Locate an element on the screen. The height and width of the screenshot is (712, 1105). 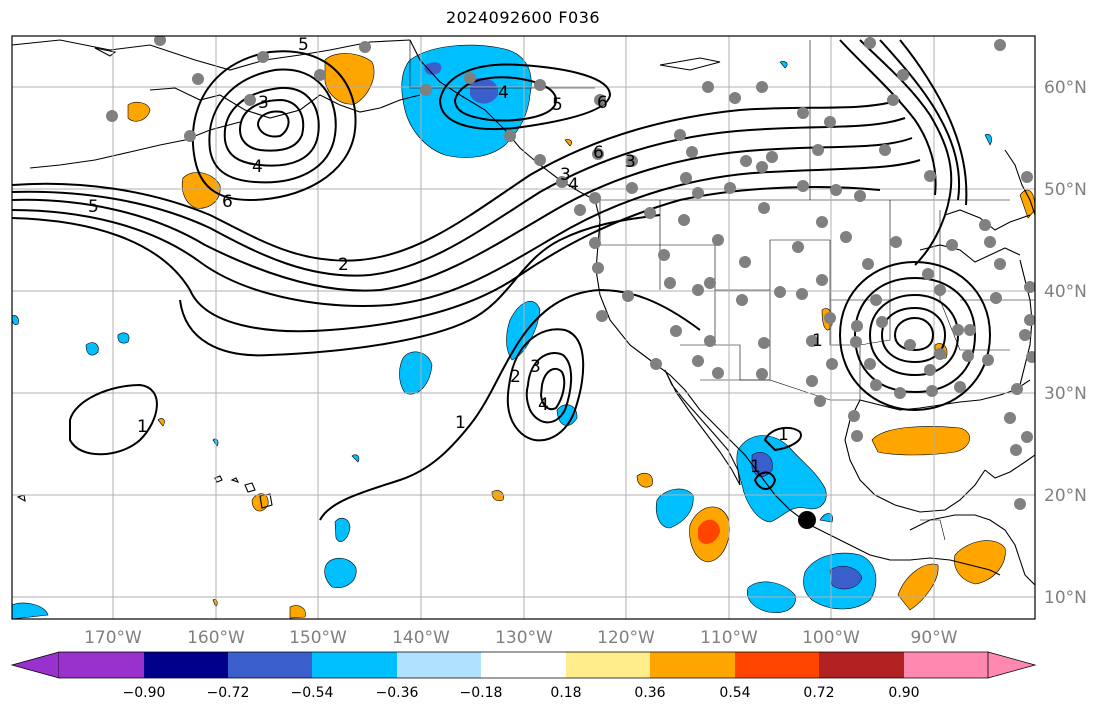
colorbar-tick-label: −0.54 is located at coordinates (312, 693).